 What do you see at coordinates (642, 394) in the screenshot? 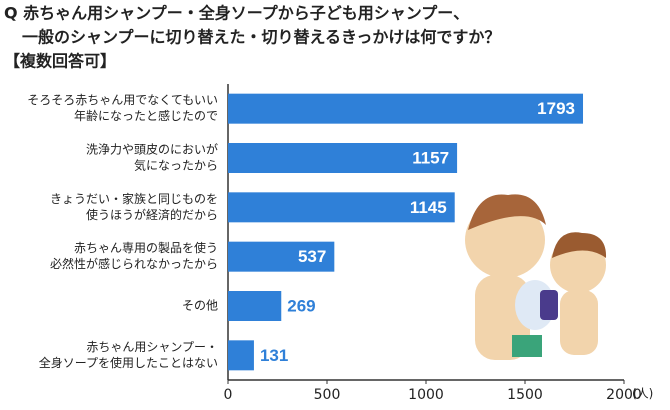
I see `x-unit: (人)` at bounding box center [642, 394].